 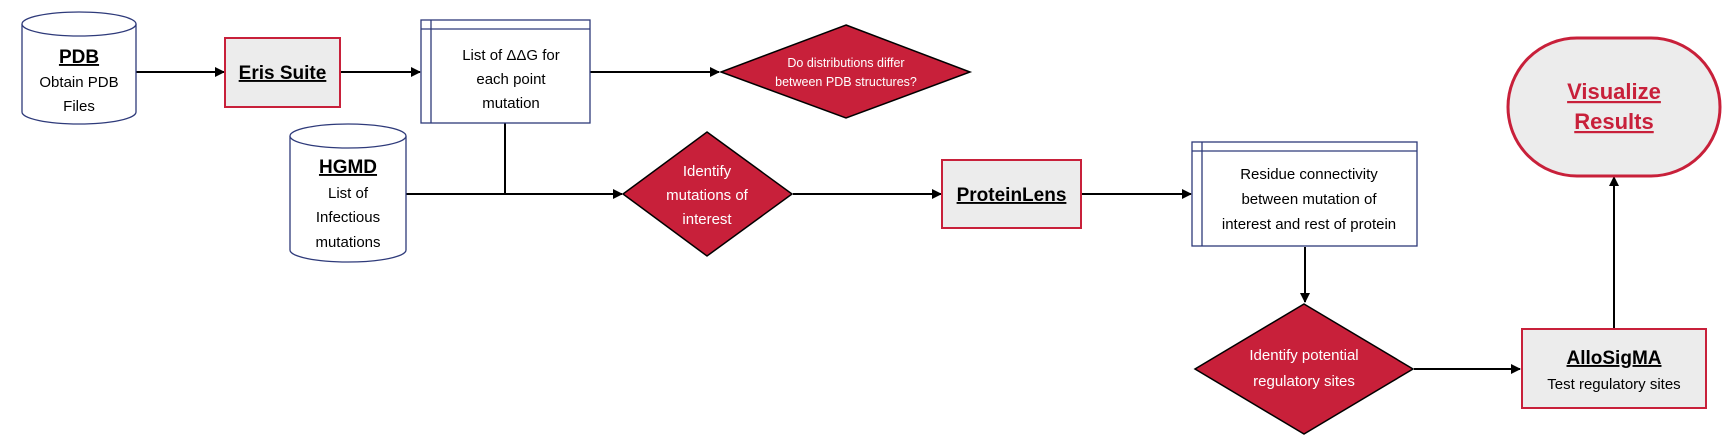 I want to click on ddg-line3: mutation, so click(x=511, y=103).